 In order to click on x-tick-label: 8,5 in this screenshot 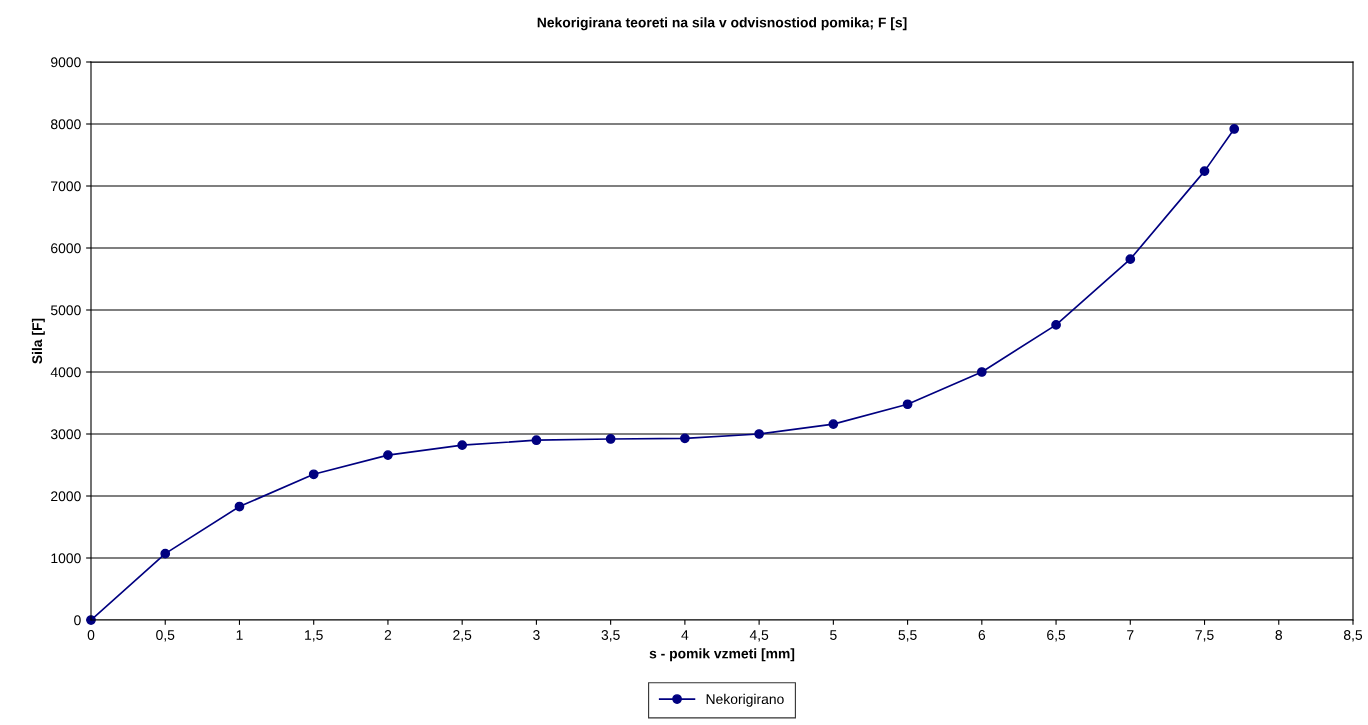, I will do `click(1353, 636)`.